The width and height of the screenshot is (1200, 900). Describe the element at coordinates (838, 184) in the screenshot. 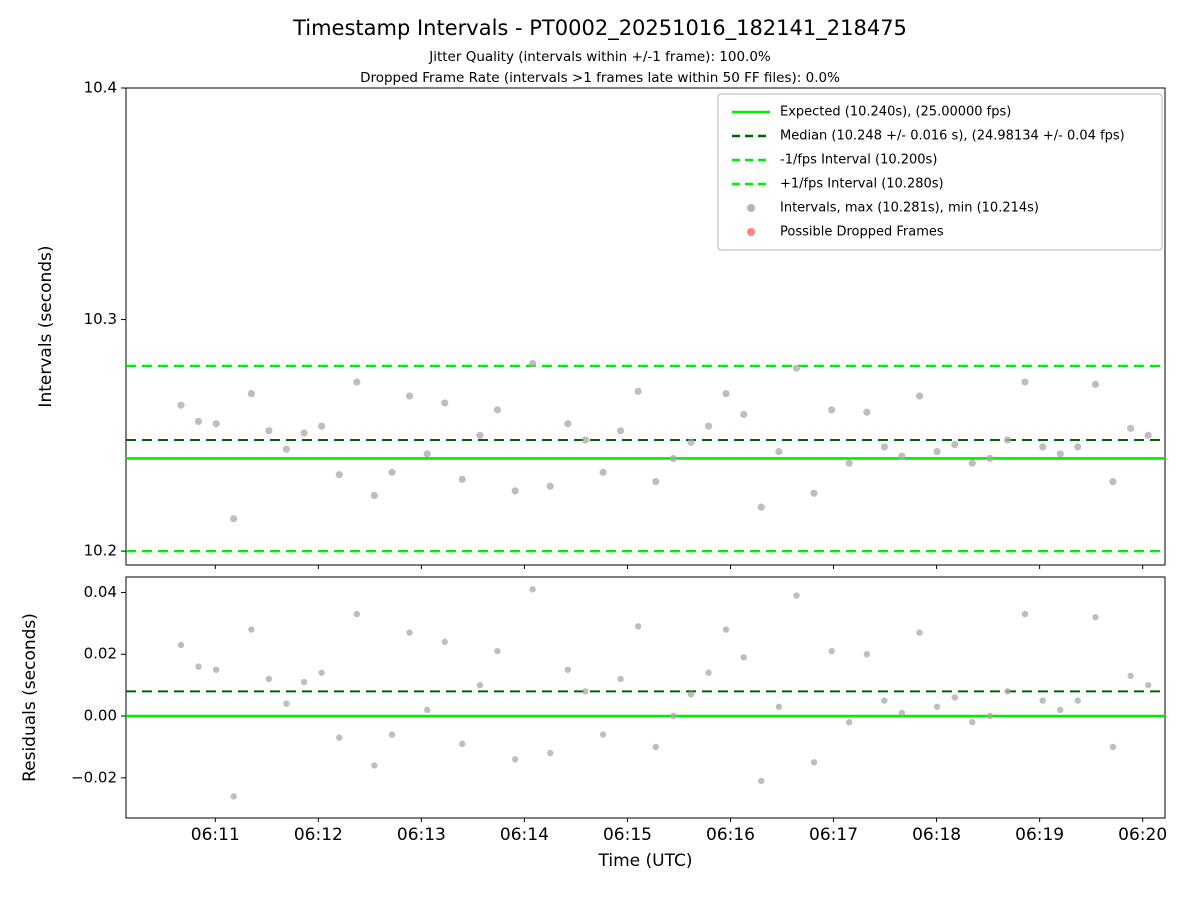

I see `legend-entry: +1/fps Interval (10.280s)` at that location.